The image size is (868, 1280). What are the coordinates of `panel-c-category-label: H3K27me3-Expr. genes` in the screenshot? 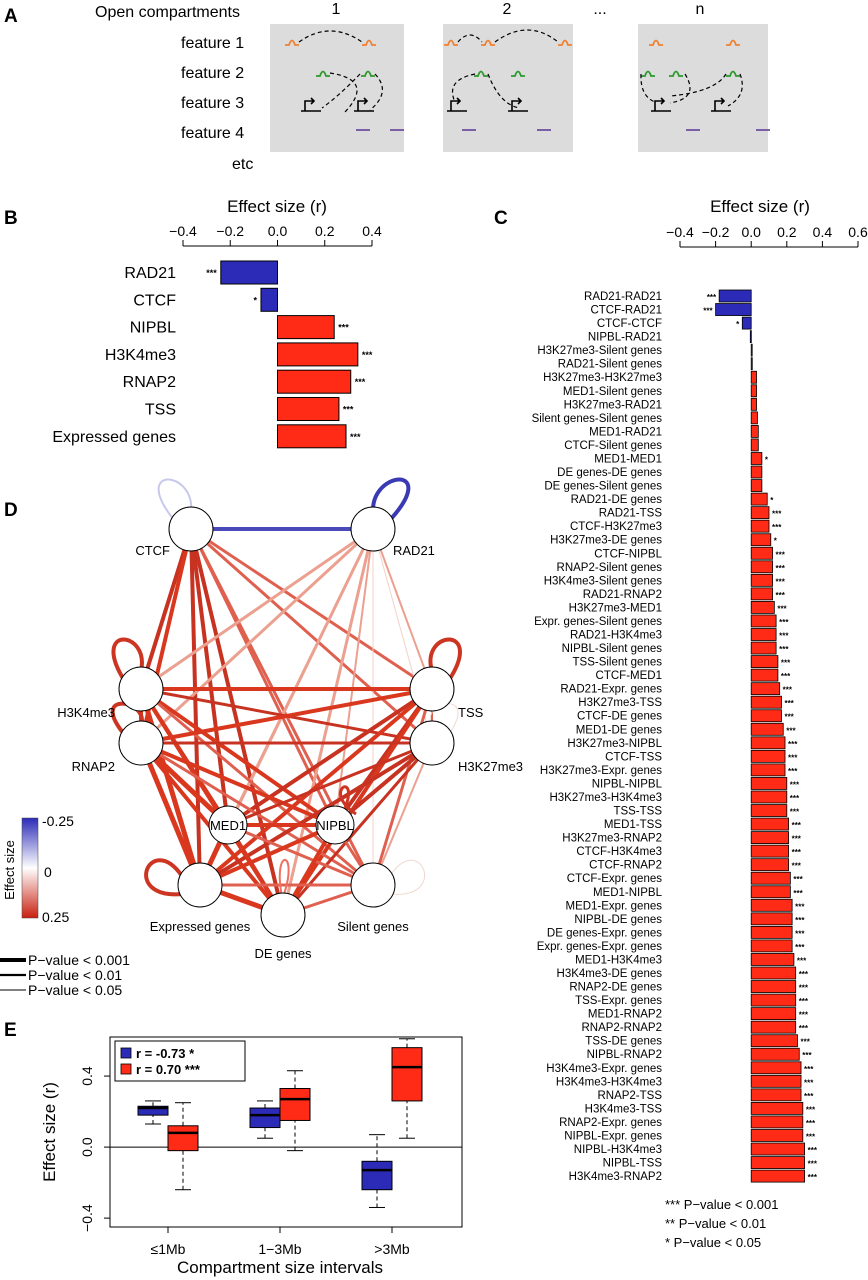 It's located at (601, 771).